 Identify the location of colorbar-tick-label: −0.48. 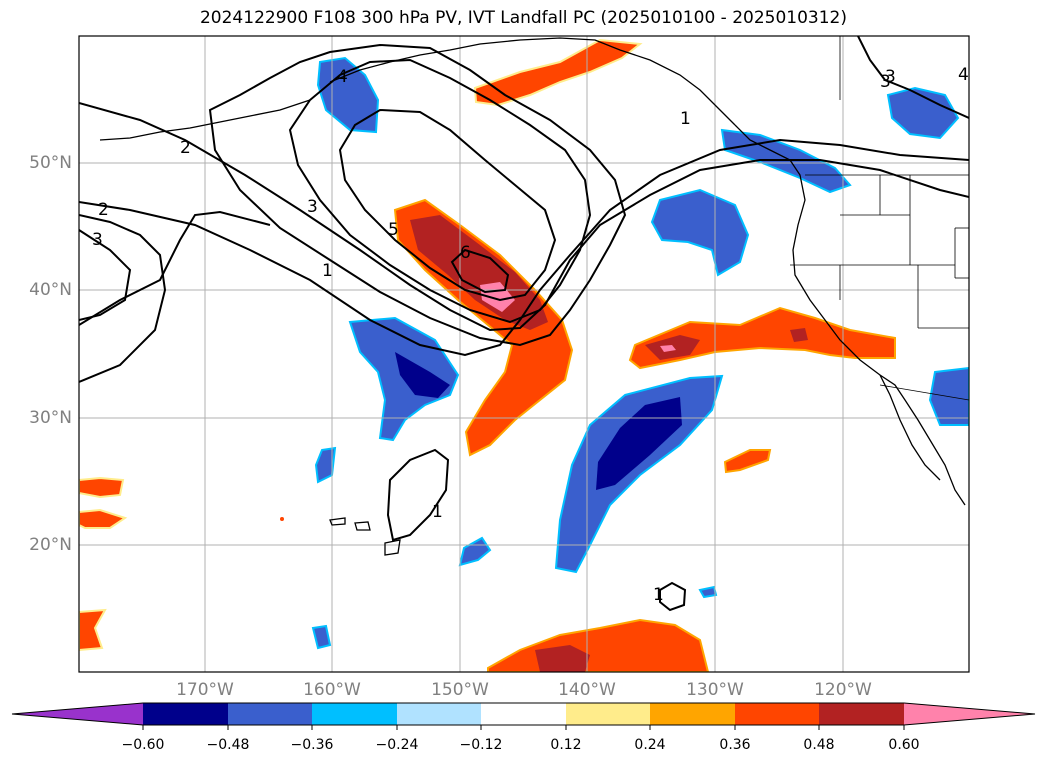
(228, 745).